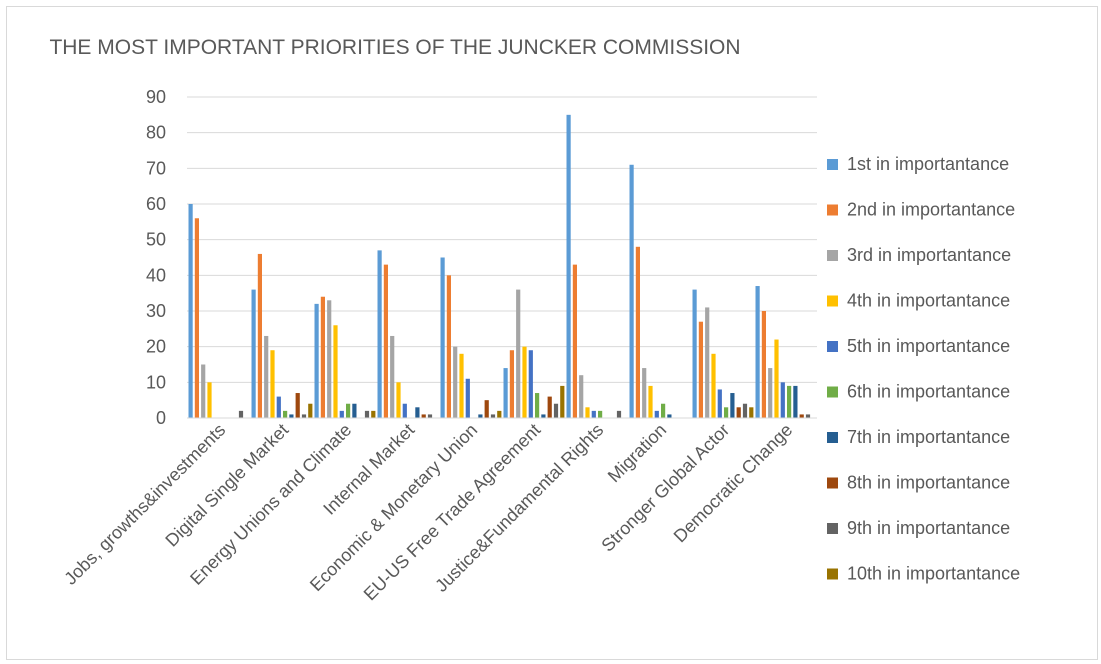 The height and width of the screenshot is (664, 1101). I want to click on y-tick-label: 40, so click(156, 275).